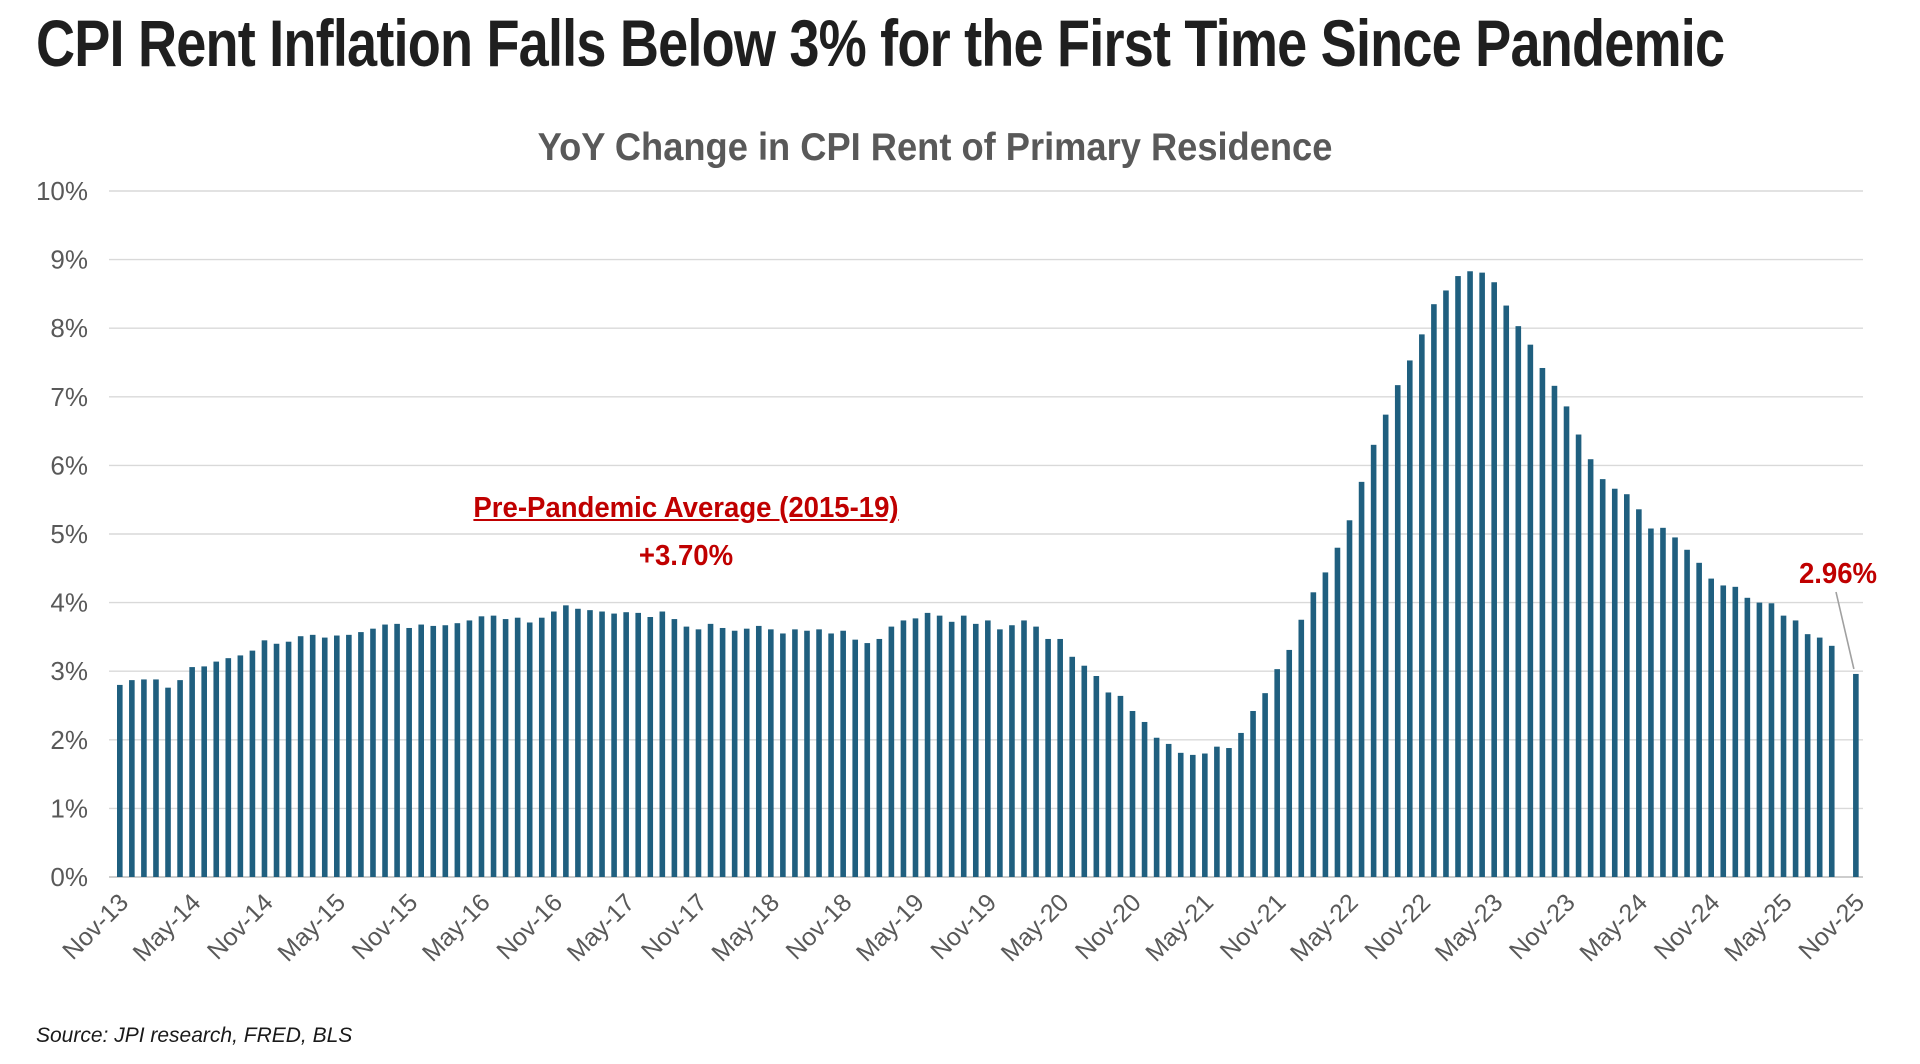 The image size is (1920, 1064). I want to click on x-axis-tick-label: May-25, so click(1758, 927).